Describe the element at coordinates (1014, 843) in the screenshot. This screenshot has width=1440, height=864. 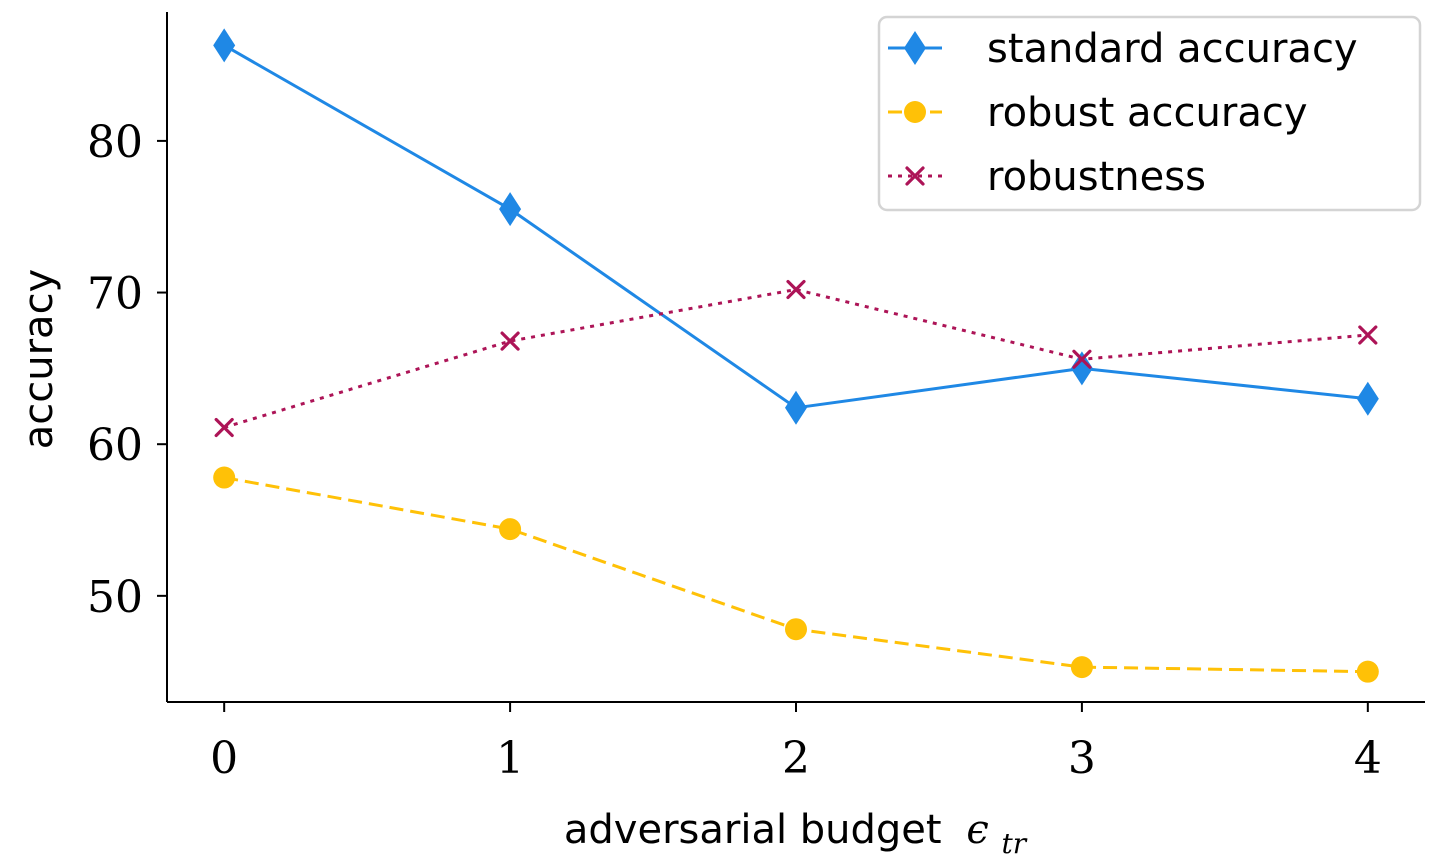
I see `x-axis-title-subscript: tr` at that location.